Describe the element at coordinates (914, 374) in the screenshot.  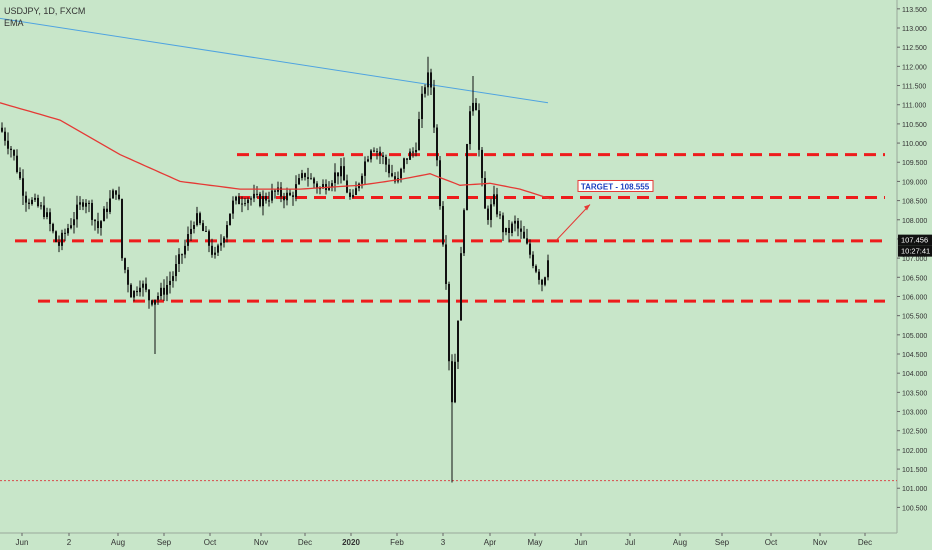
I see `y-tick-label: 104.000` at that location.